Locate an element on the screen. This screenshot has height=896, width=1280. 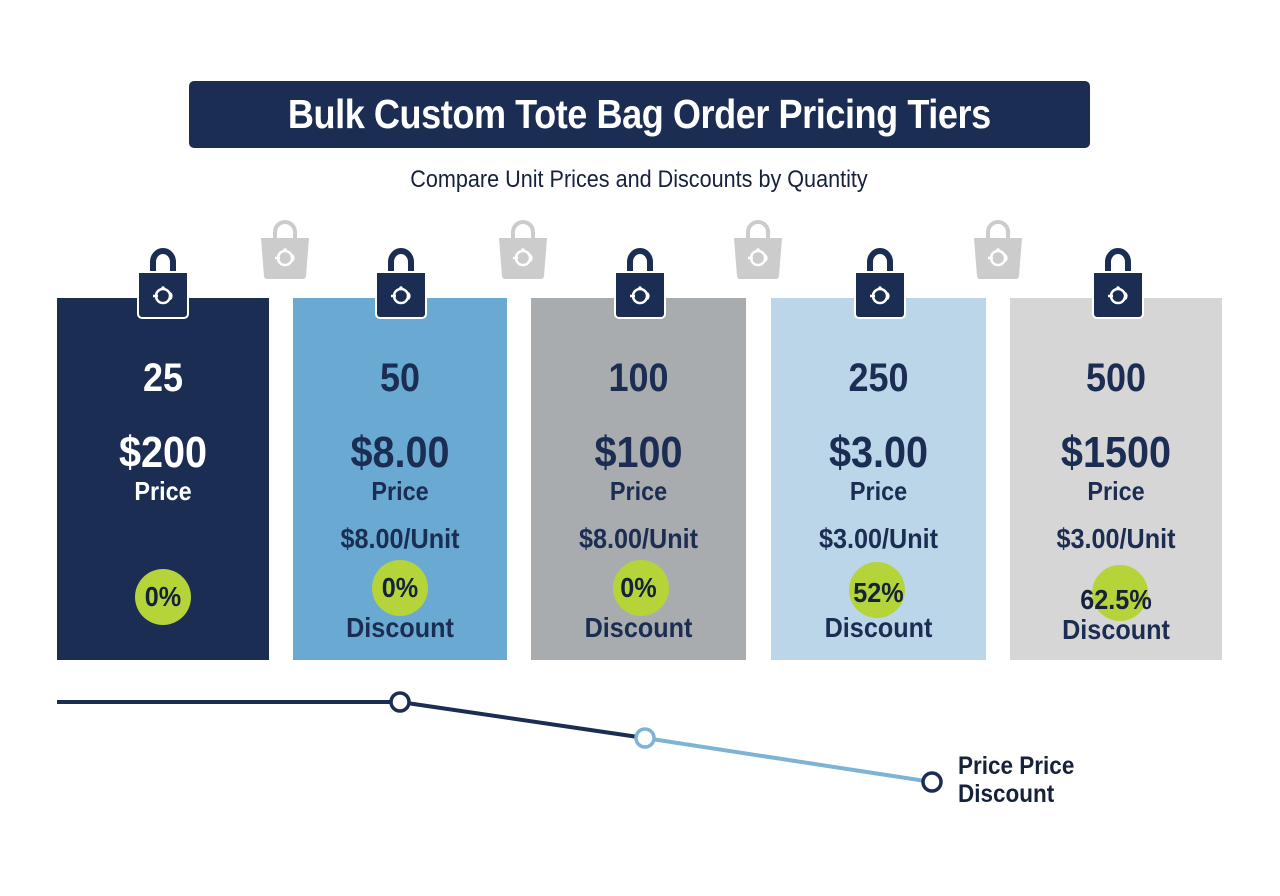
page-title: Bulk Custom Tote Bag Order Pricing Tiers is located at coordinates (639, 114).